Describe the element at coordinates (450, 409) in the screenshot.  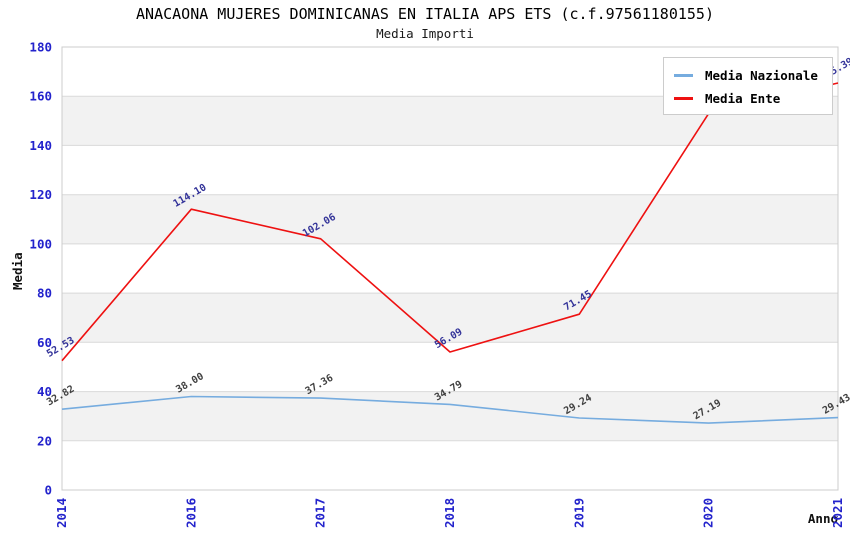
I see `series-line-media-nazionale` at that location.